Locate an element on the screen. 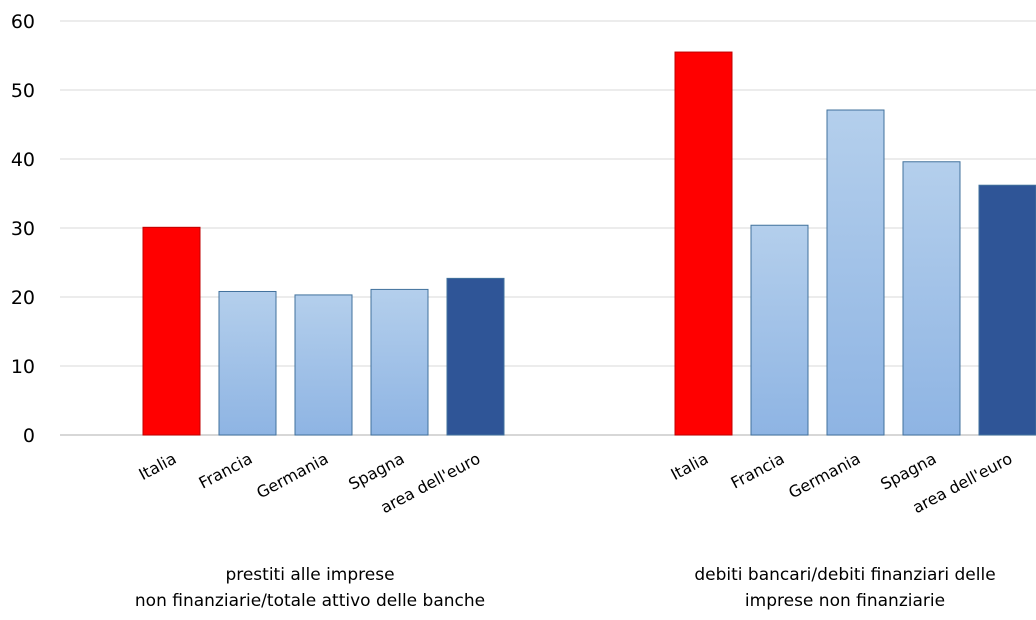  bar-group1-francia is located at coordinates (247, 363).